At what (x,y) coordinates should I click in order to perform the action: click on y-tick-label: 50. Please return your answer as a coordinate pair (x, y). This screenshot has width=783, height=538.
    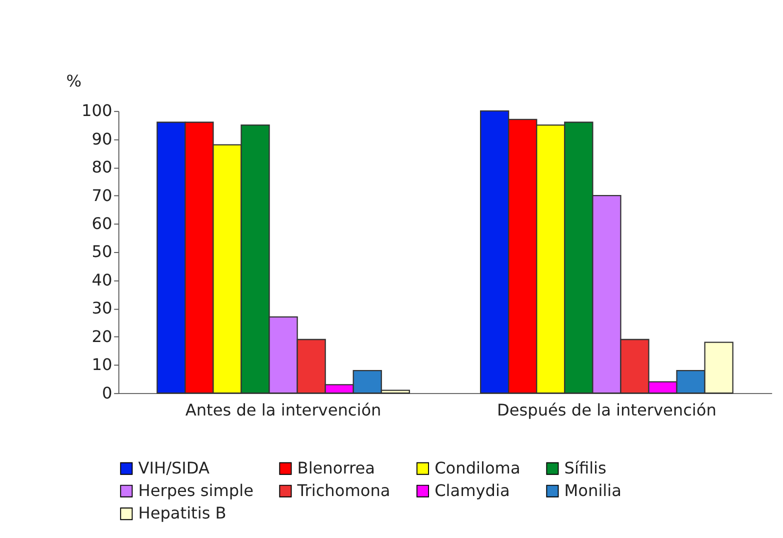
    Looking at the image, I should click on (102, 252).